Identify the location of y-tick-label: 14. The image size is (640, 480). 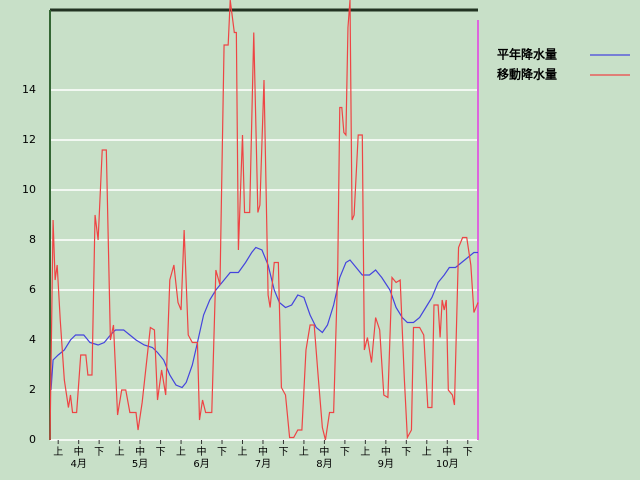
(29, 89).